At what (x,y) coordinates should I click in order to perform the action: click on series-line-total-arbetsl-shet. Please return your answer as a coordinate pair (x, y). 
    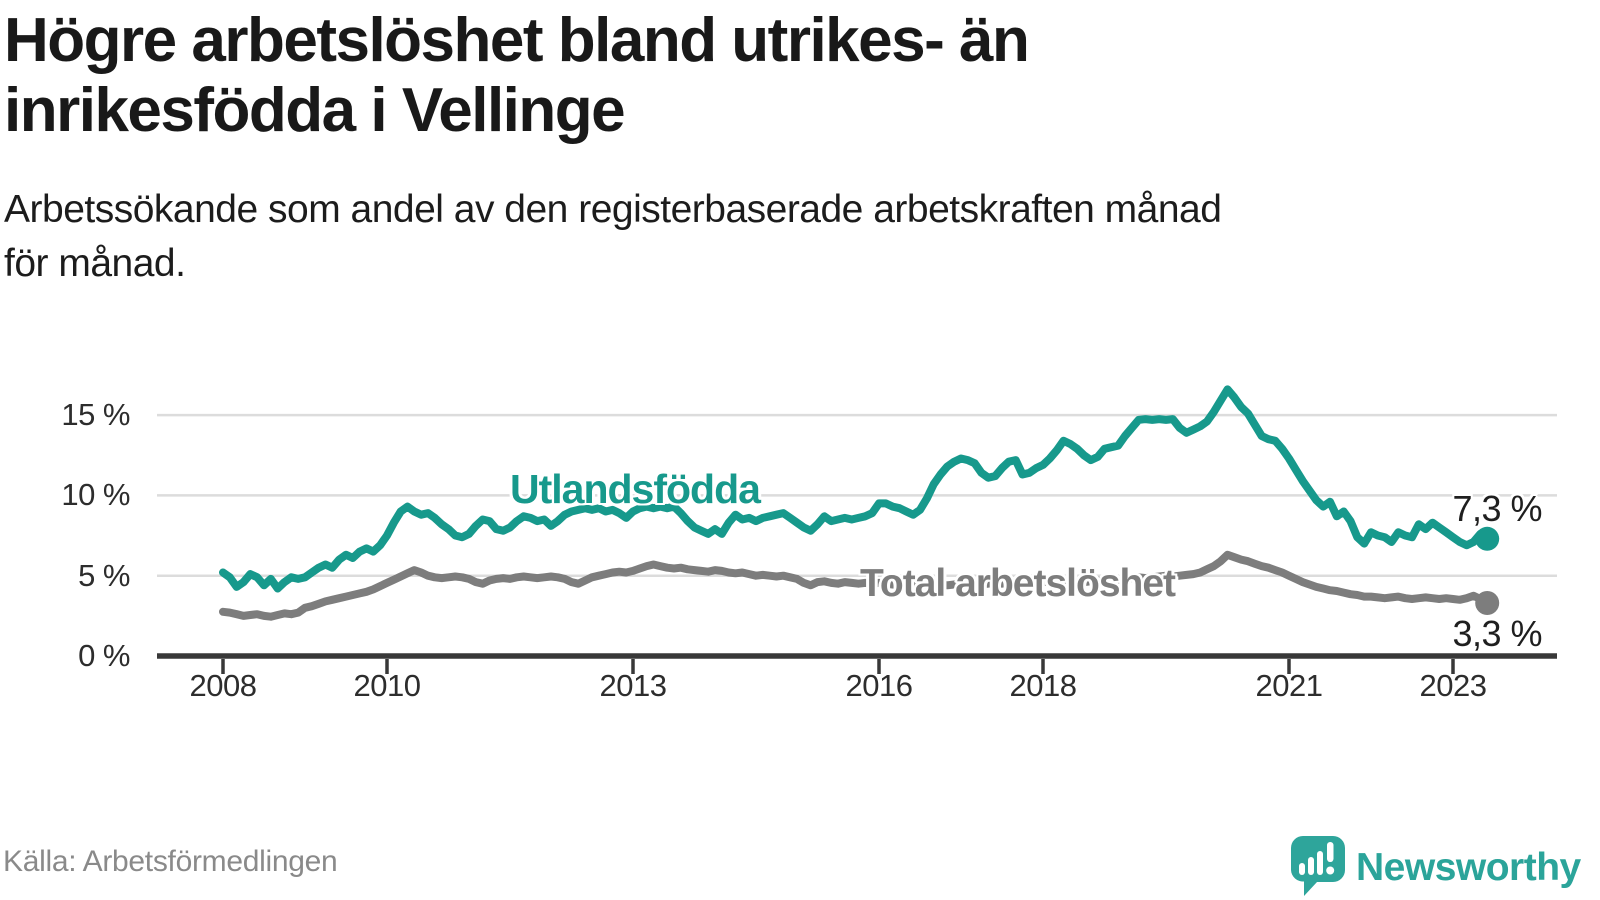
    Looking at the image, I should click on (855, 585).